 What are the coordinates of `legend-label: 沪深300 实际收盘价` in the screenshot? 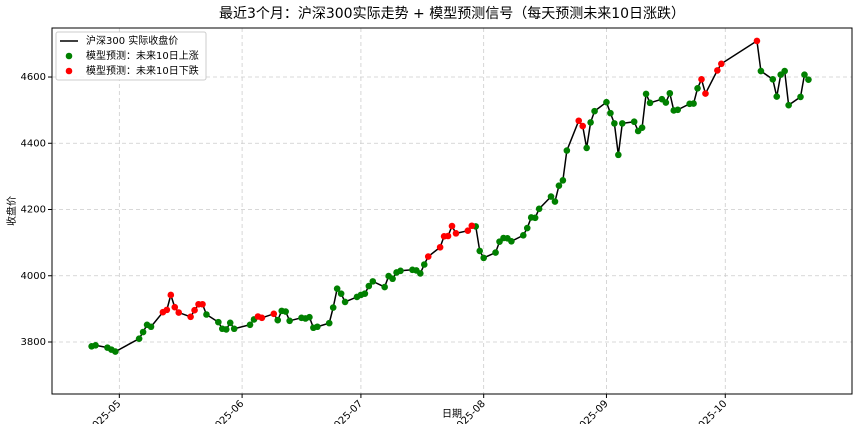 It's located at (132, 40).